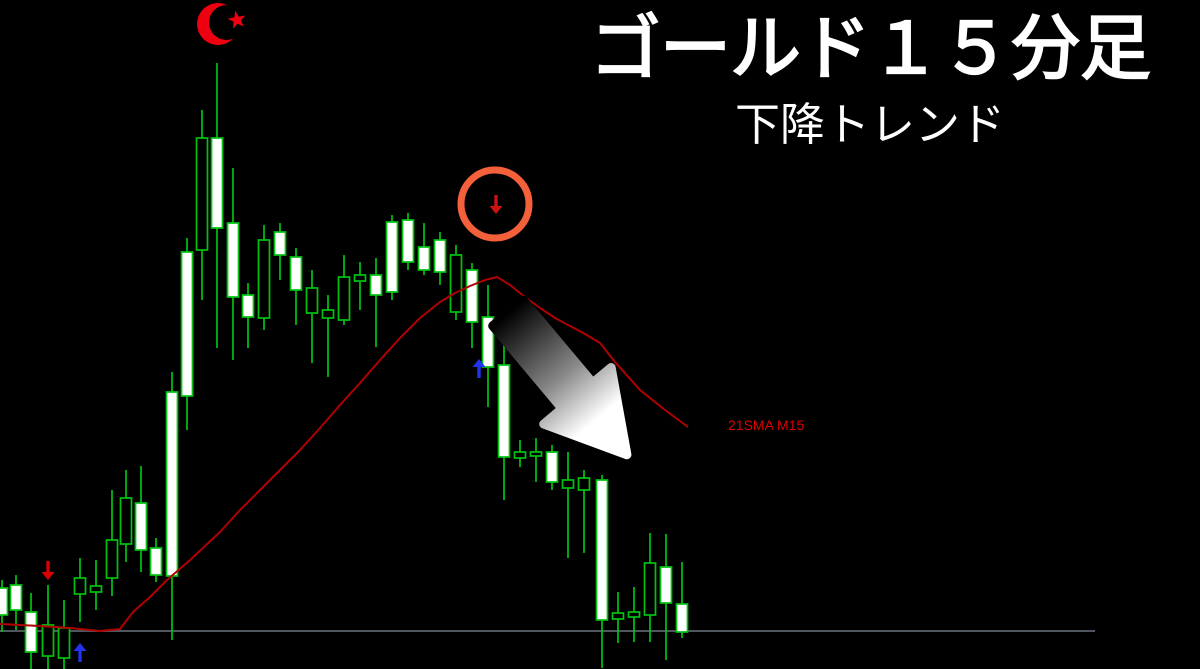 This screenshot has width=1200, height=669. Describe the element at coordinates (870, 48) in the screenshot. I see `page-title: ゴールド１５分足` at that location.